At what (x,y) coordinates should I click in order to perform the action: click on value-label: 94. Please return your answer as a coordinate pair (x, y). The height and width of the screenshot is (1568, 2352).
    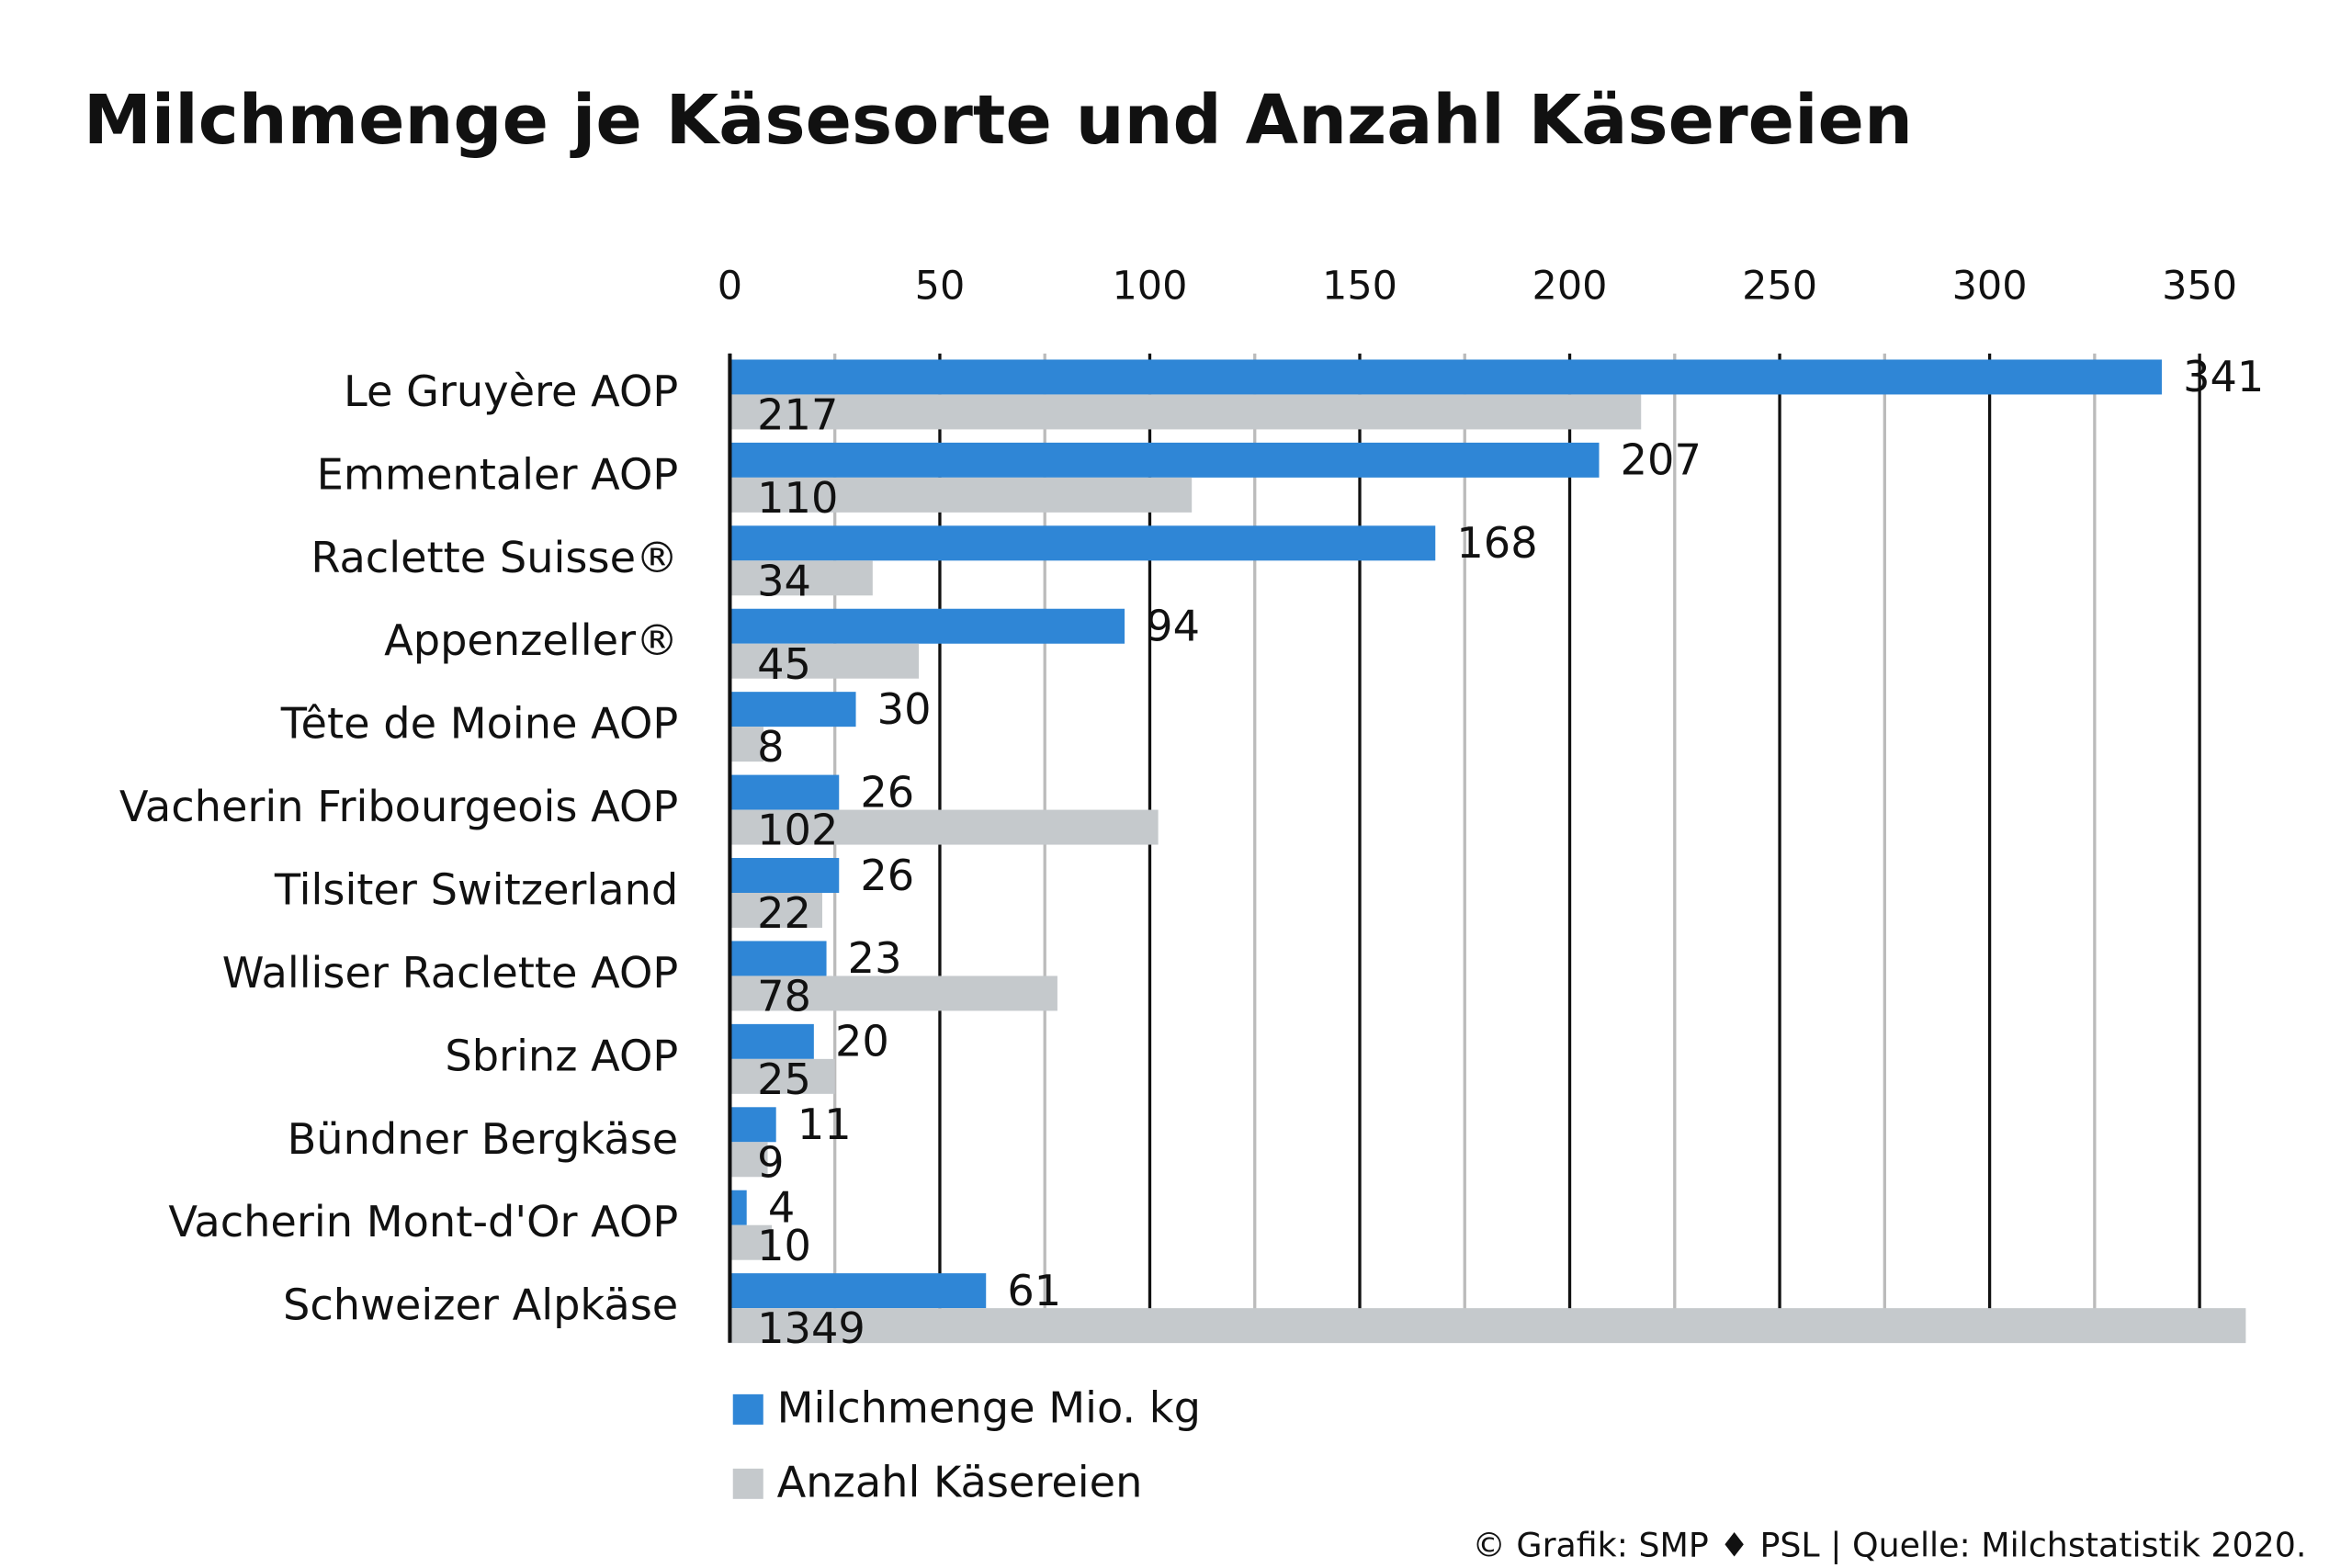
    Looking at the image, I should click on (1173, 626).